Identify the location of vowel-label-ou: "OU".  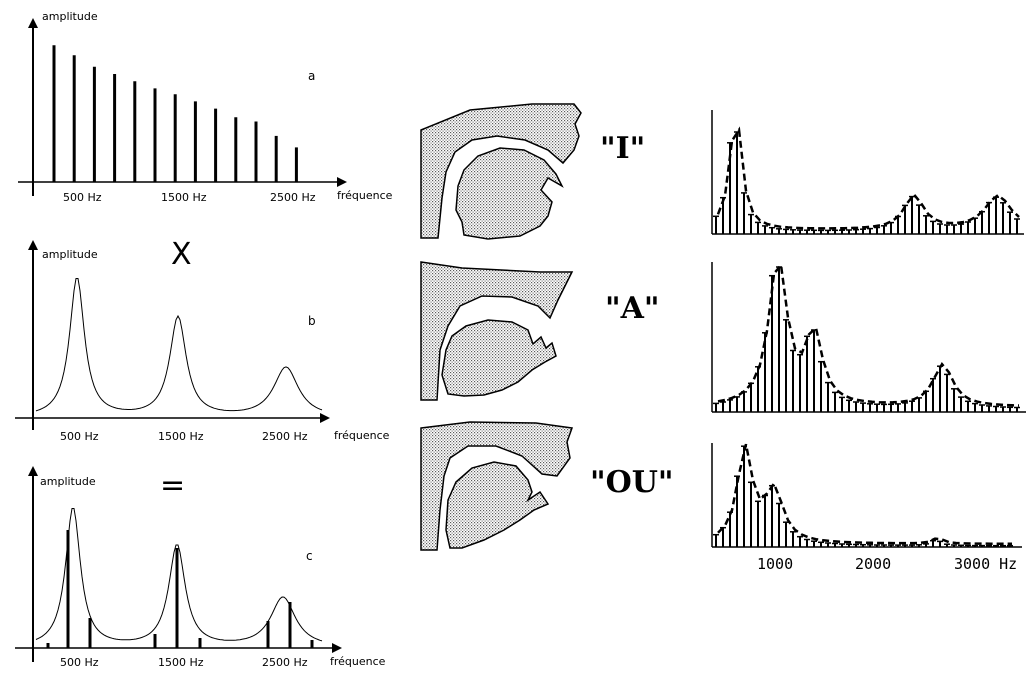
(632, 482).